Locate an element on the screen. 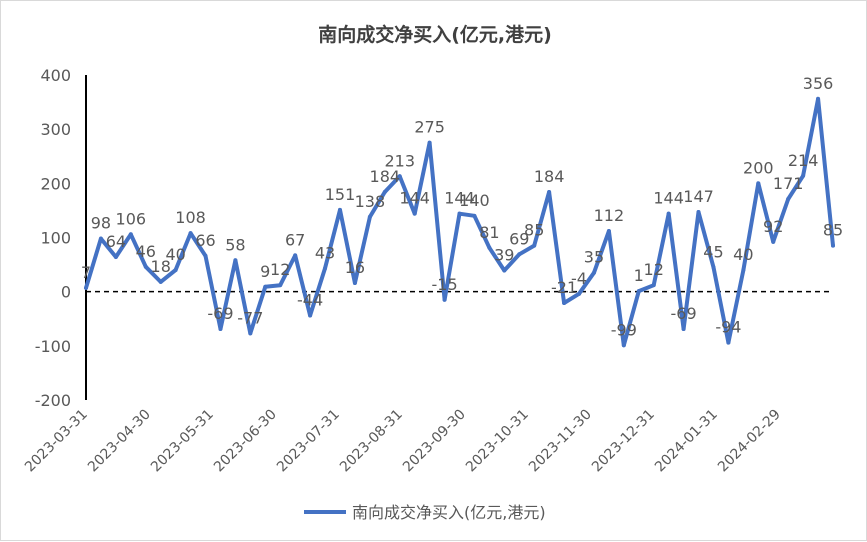 This screenshot has height=542, width=867. y-tick-label: -100 is located at coordinates (53, 346).